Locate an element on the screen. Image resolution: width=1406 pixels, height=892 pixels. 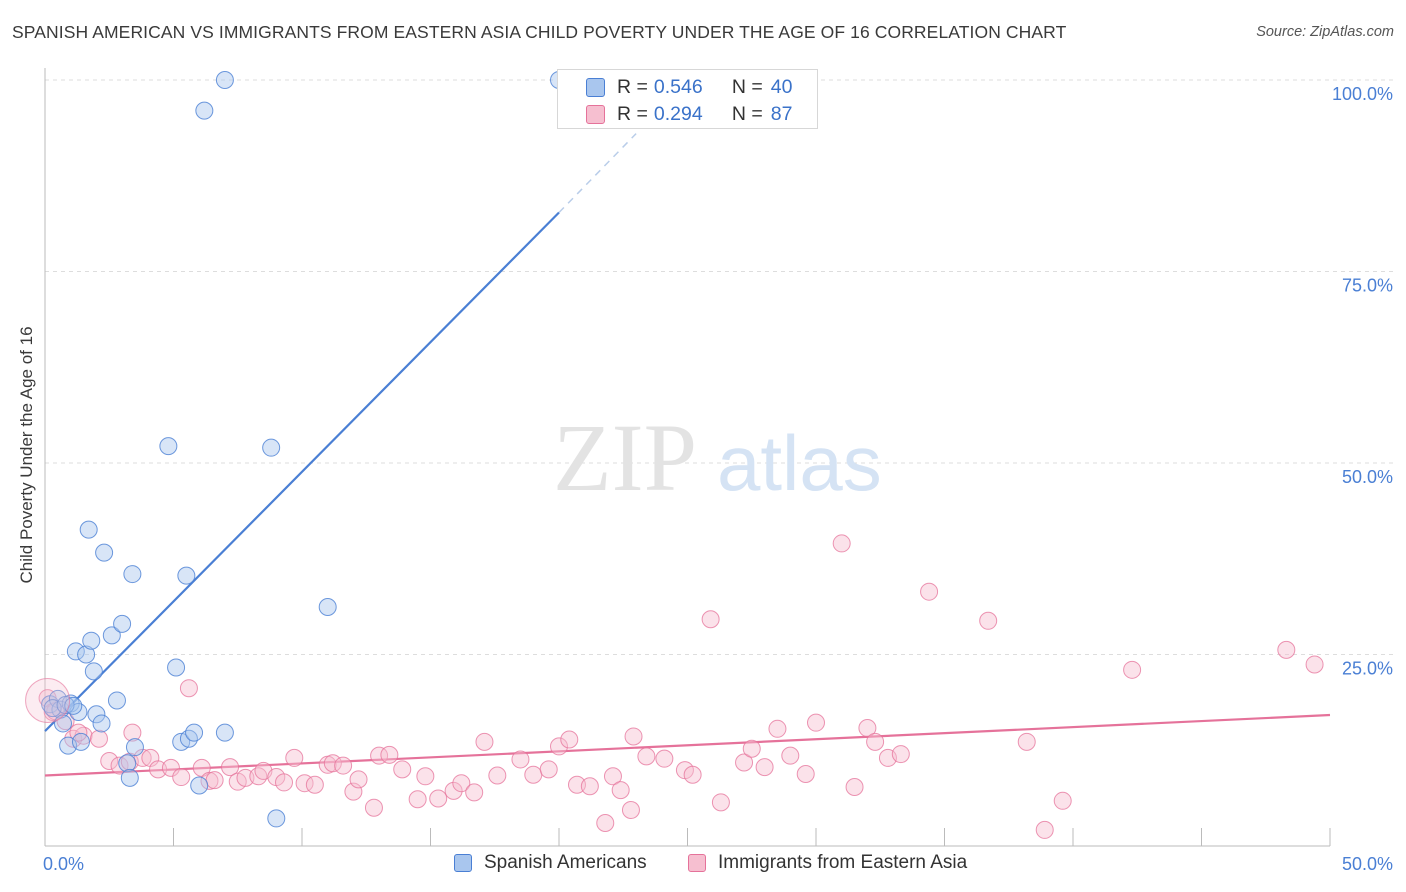
stats-n-value: 87 is located at coordinates (781, 114).